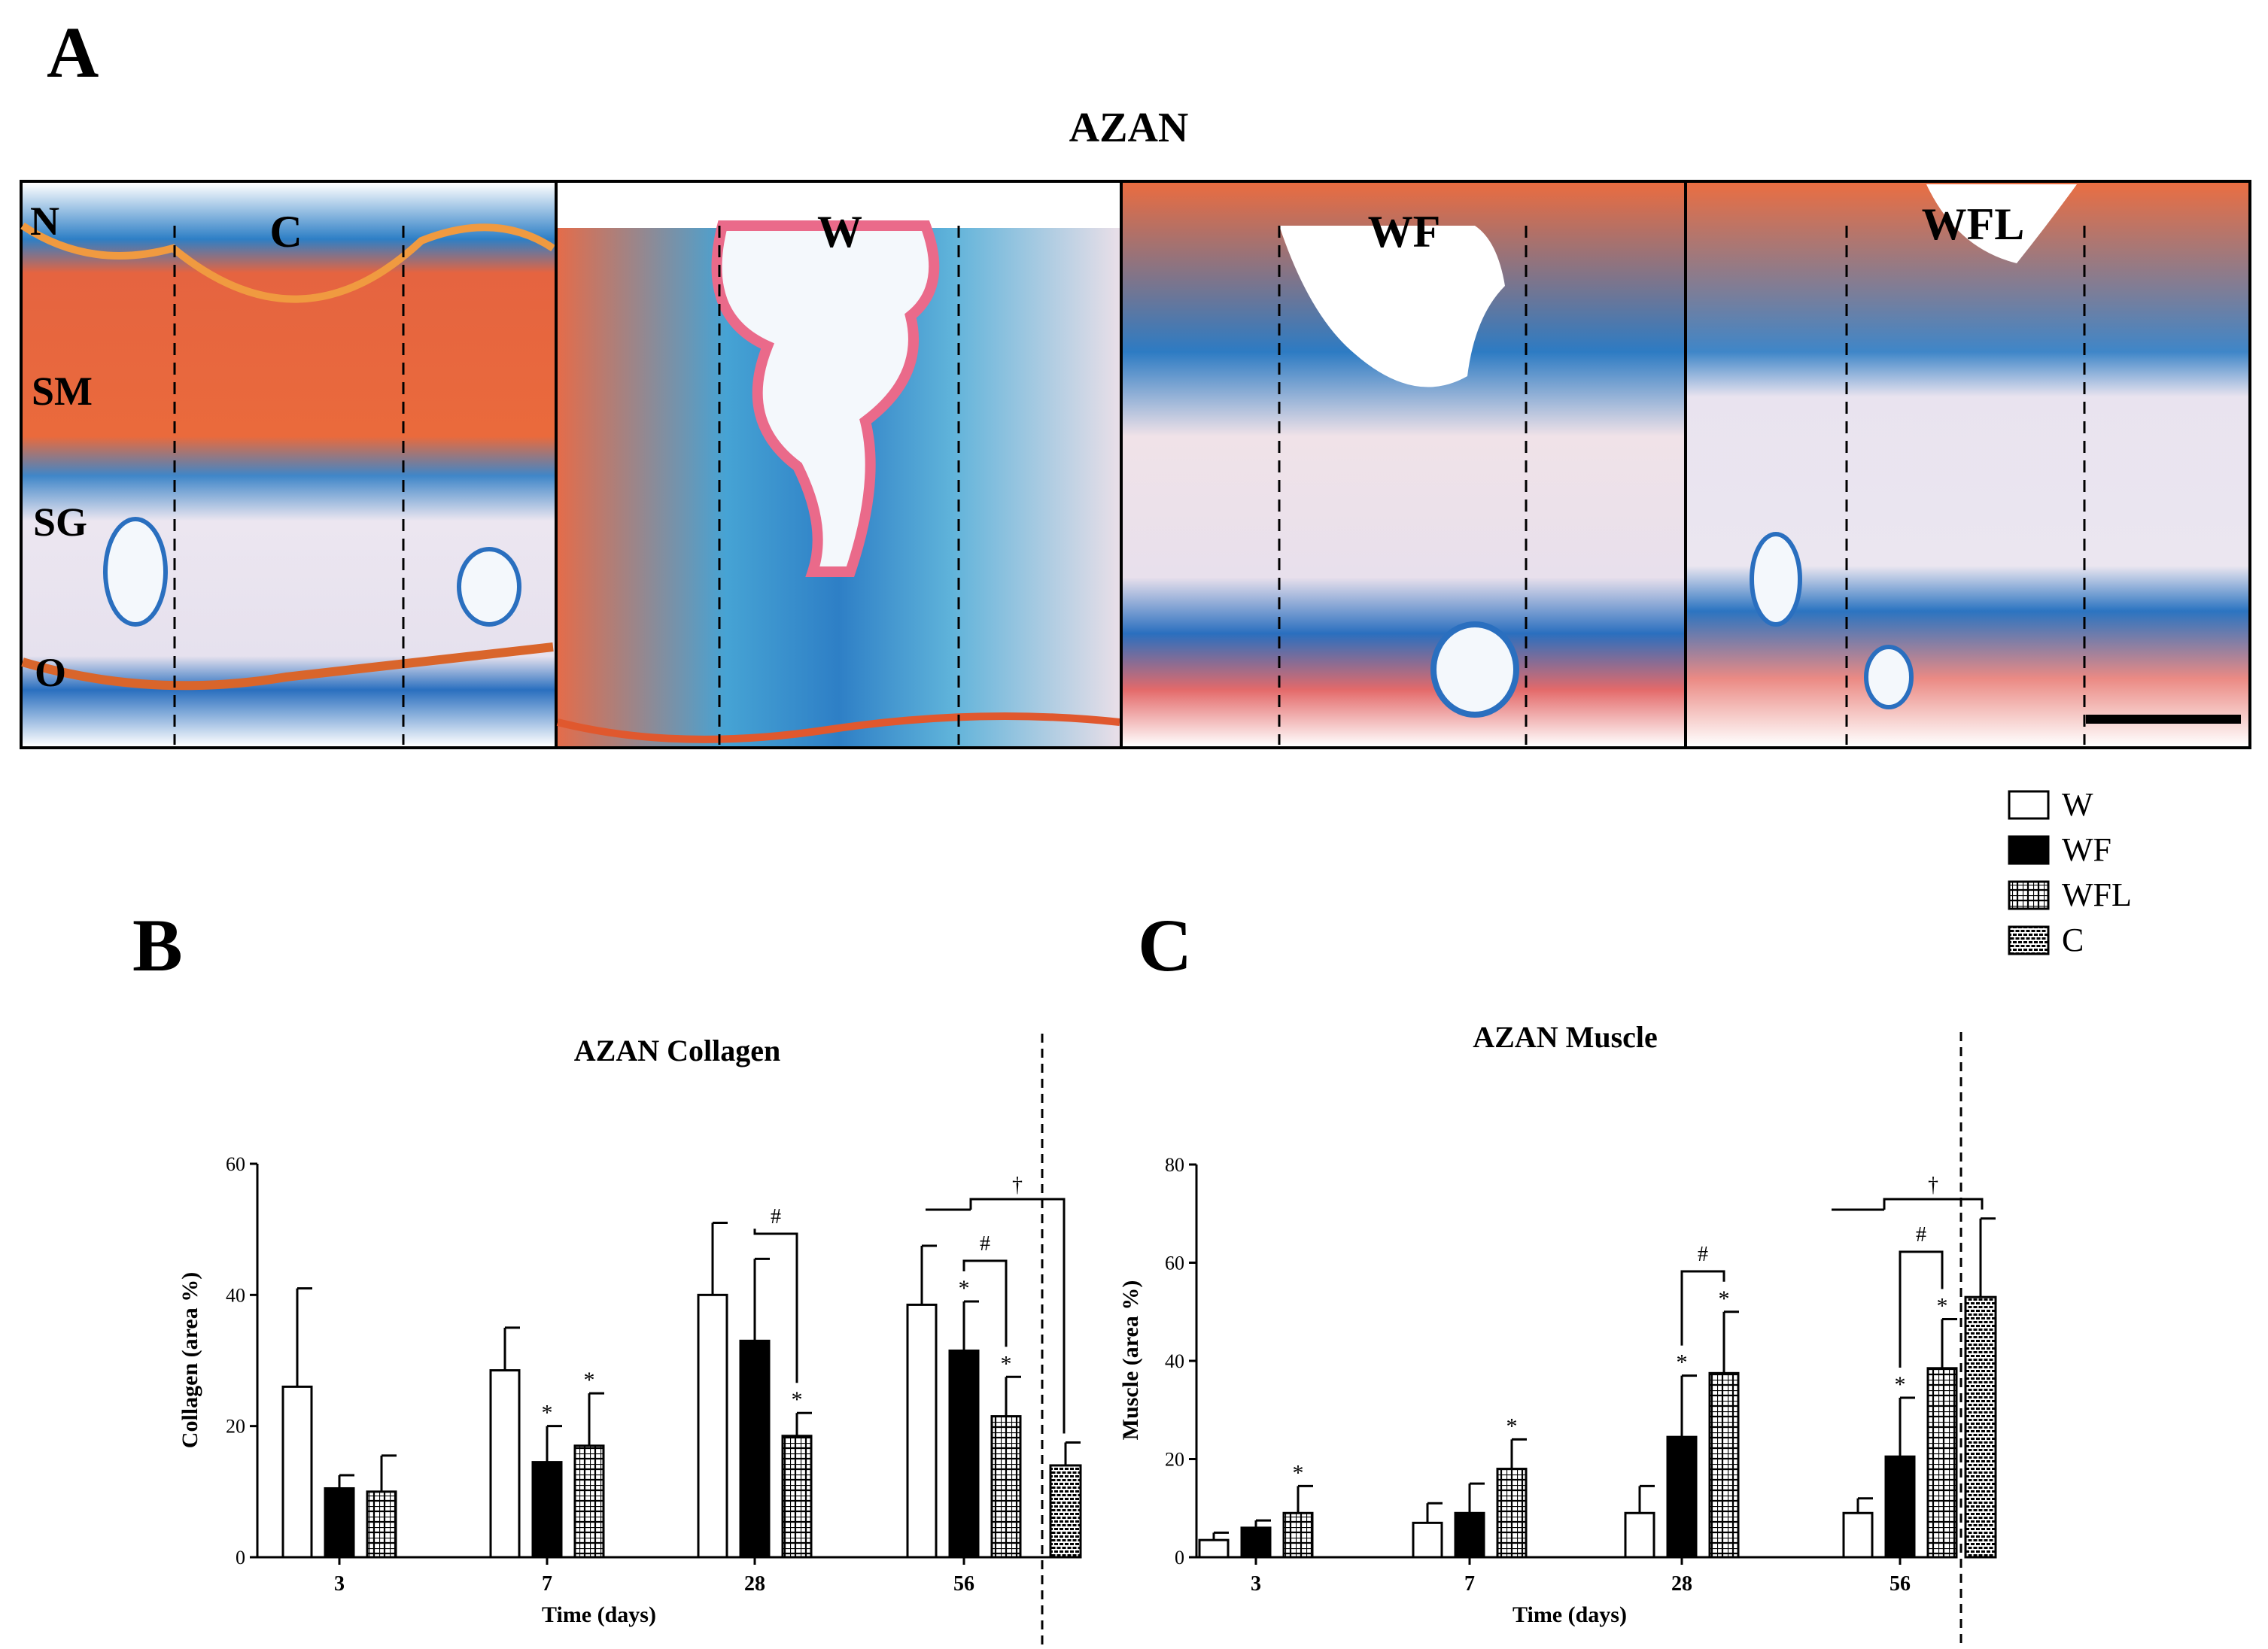 The image size is (2268, 1649). What do you see at coordinates (1165, 945) in the screenshot?
I see `panel-c-letter: C` at bounding box center [1165, 945].